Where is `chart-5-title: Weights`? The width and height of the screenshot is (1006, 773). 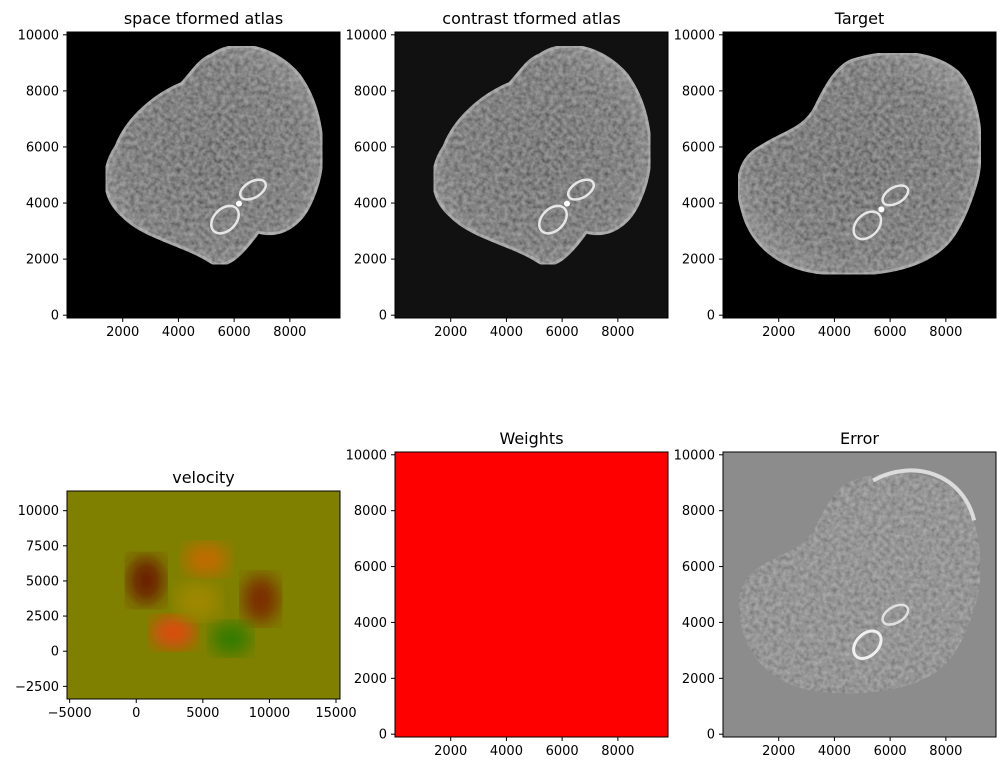
chart-5-title: Weights is located at coordinates (531, 438).